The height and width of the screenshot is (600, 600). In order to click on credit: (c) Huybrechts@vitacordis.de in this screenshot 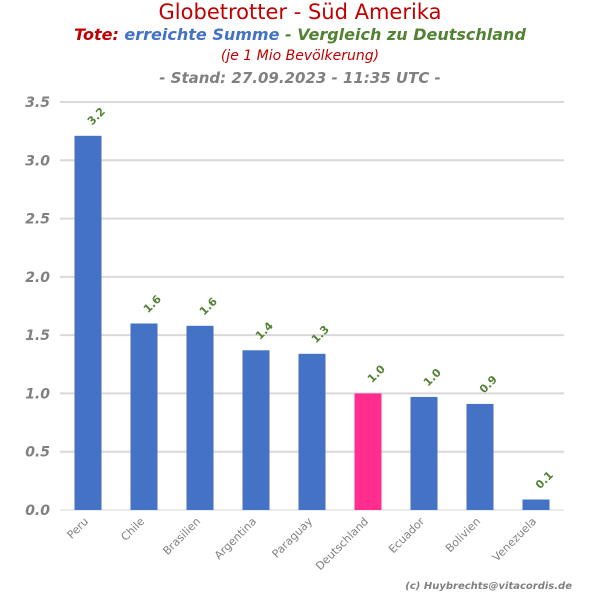, I will do `click(488, 586)`.